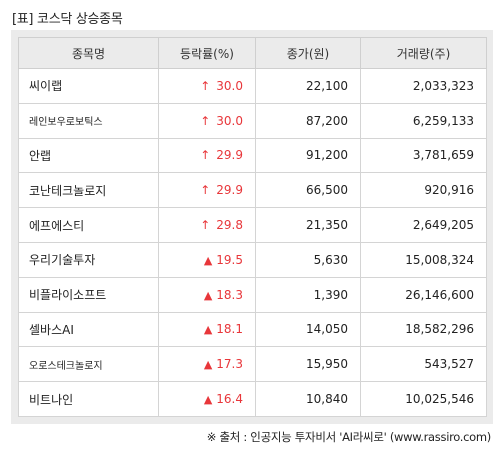  I want to click on table-row: 씨이랩 ↑ 30.0 22,100 2,033,323, so click(252, 86).